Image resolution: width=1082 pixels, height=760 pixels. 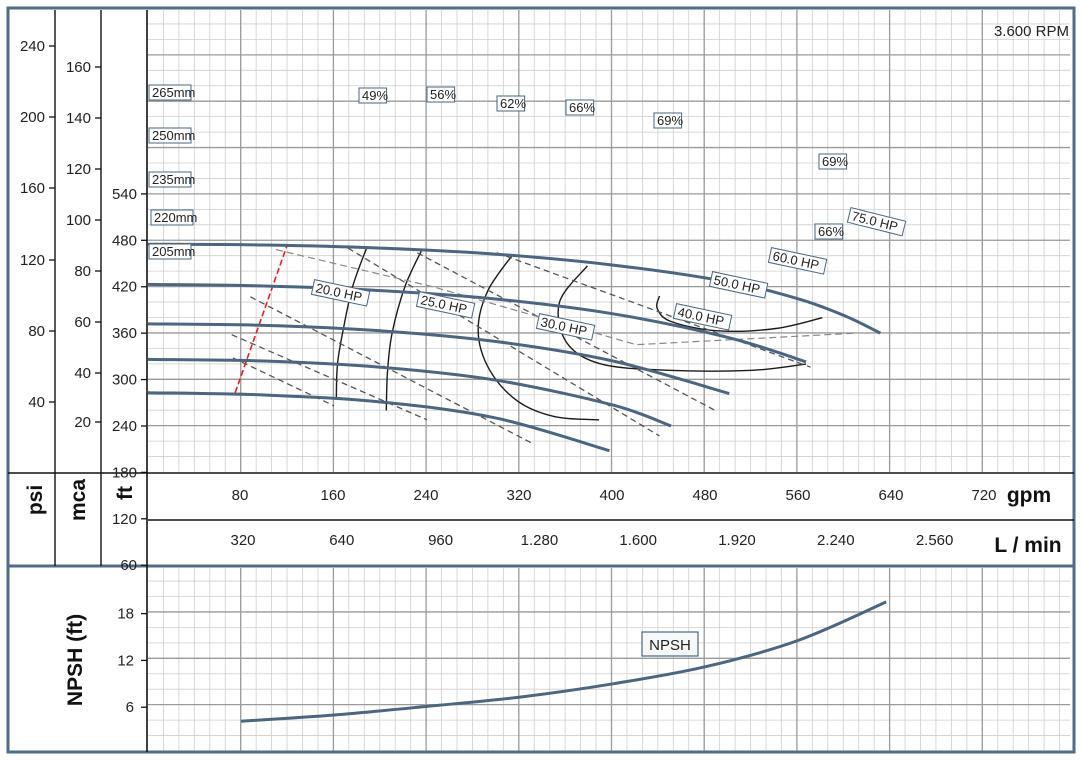 What do you see at coordinates (75, 660) in the screenshot?
I see `npsh-axis-label: NPSH (ft)` at bounding box center [75, 660].